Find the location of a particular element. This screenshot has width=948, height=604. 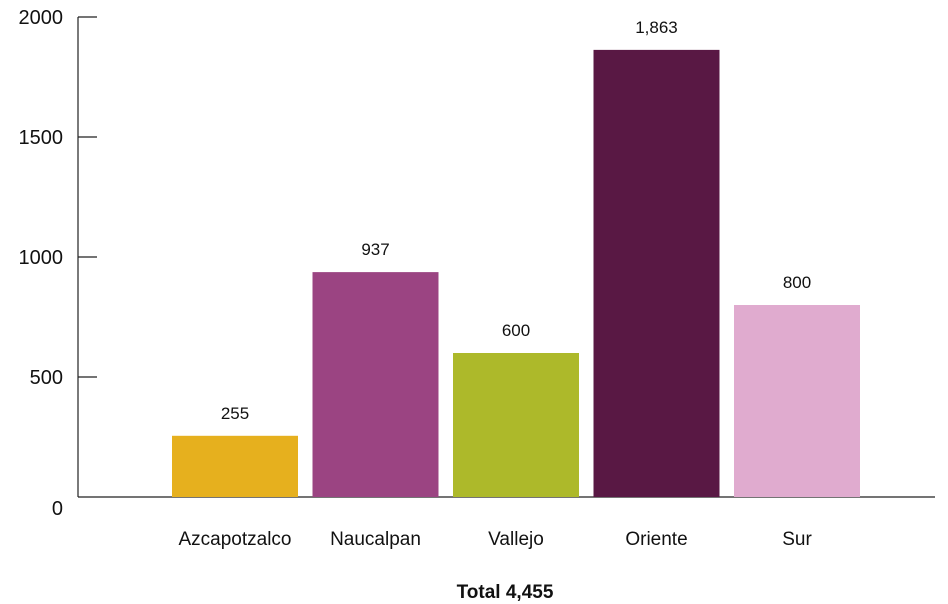

y-tick-label: 2000 is located at coordinates (41, 18).